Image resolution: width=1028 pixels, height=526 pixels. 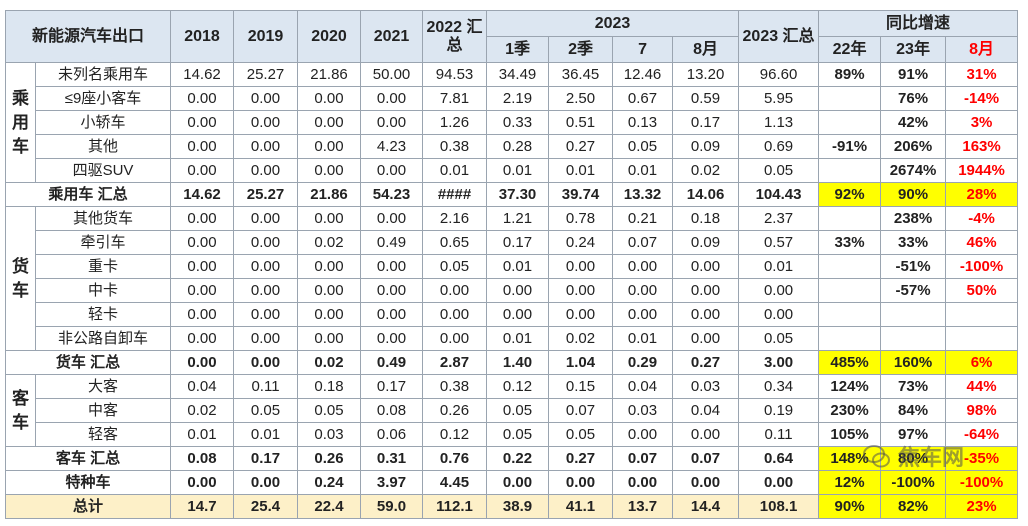 What do you see at coordinates (20, 410) in the screenshot?
I see `group-label: 客车` at bounding box center [20, 410].